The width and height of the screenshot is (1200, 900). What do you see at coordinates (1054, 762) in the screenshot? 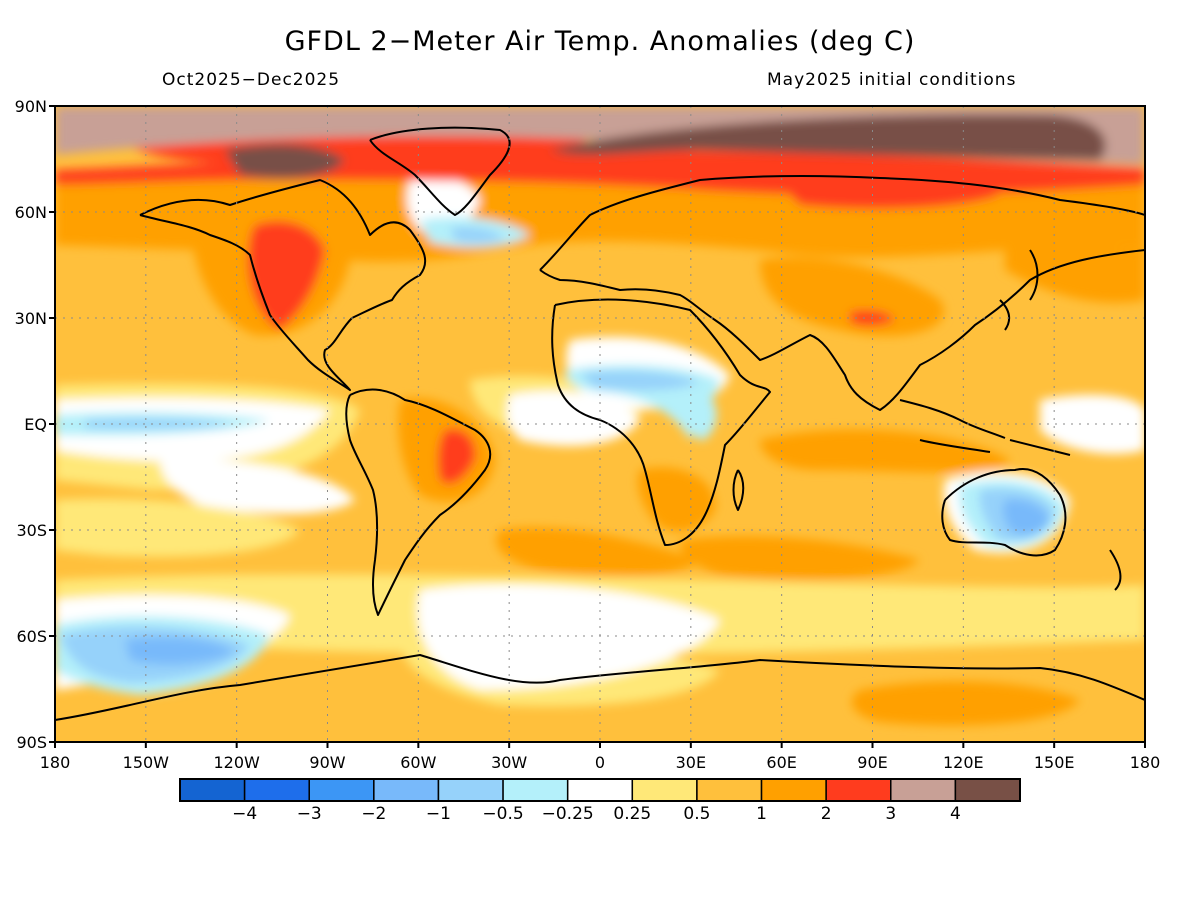
I see `lon-tick-label: 150E` at bounding box center [1054, 762].